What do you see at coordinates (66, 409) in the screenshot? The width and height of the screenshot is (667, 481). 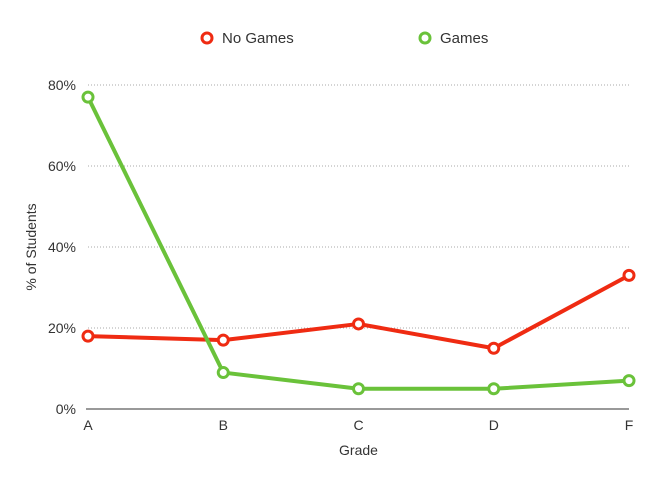 I see `y-tick-label: 0%` at bounding box center [66, 409].